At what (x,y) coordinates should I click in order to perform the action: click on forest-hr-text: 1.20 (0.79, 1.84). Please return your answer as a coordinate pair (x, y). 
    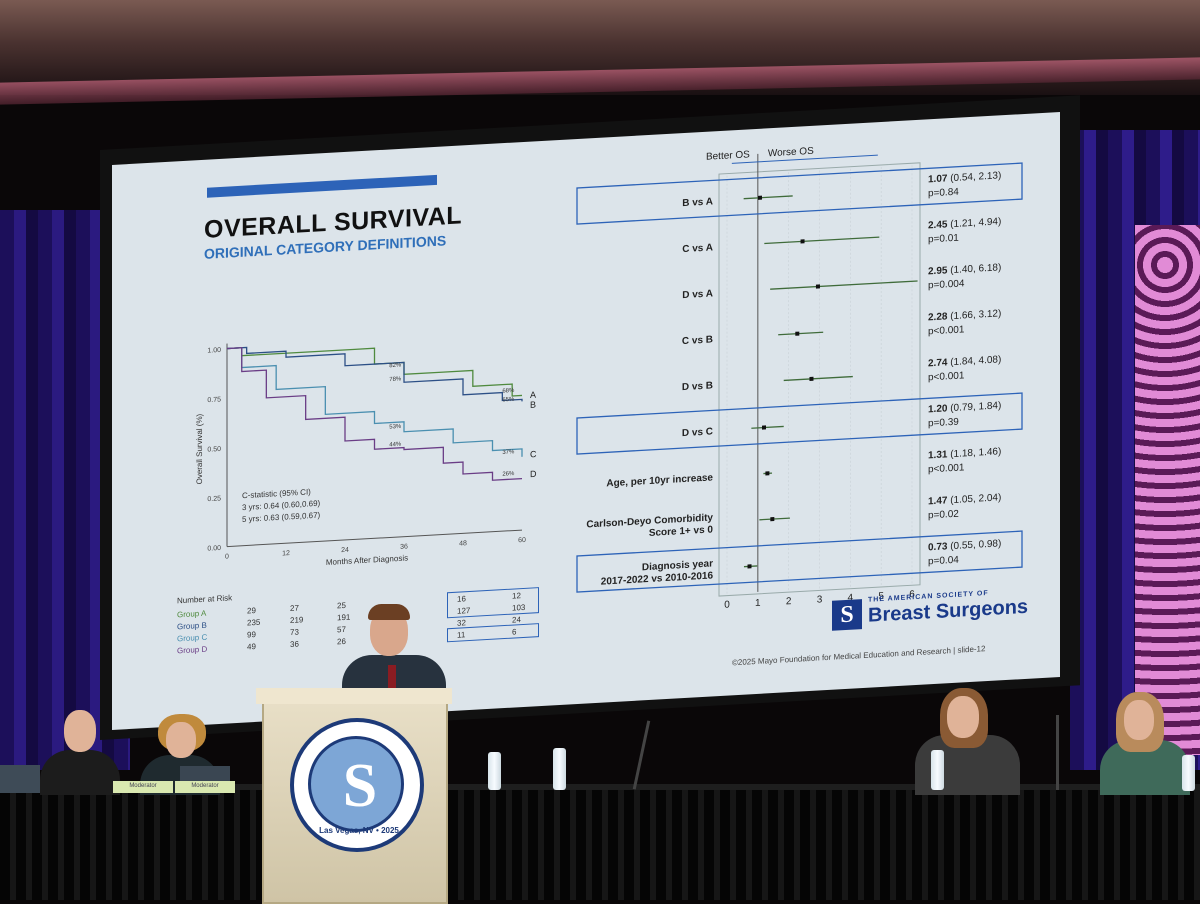
    Looking at the image, I should click on (964, 407).